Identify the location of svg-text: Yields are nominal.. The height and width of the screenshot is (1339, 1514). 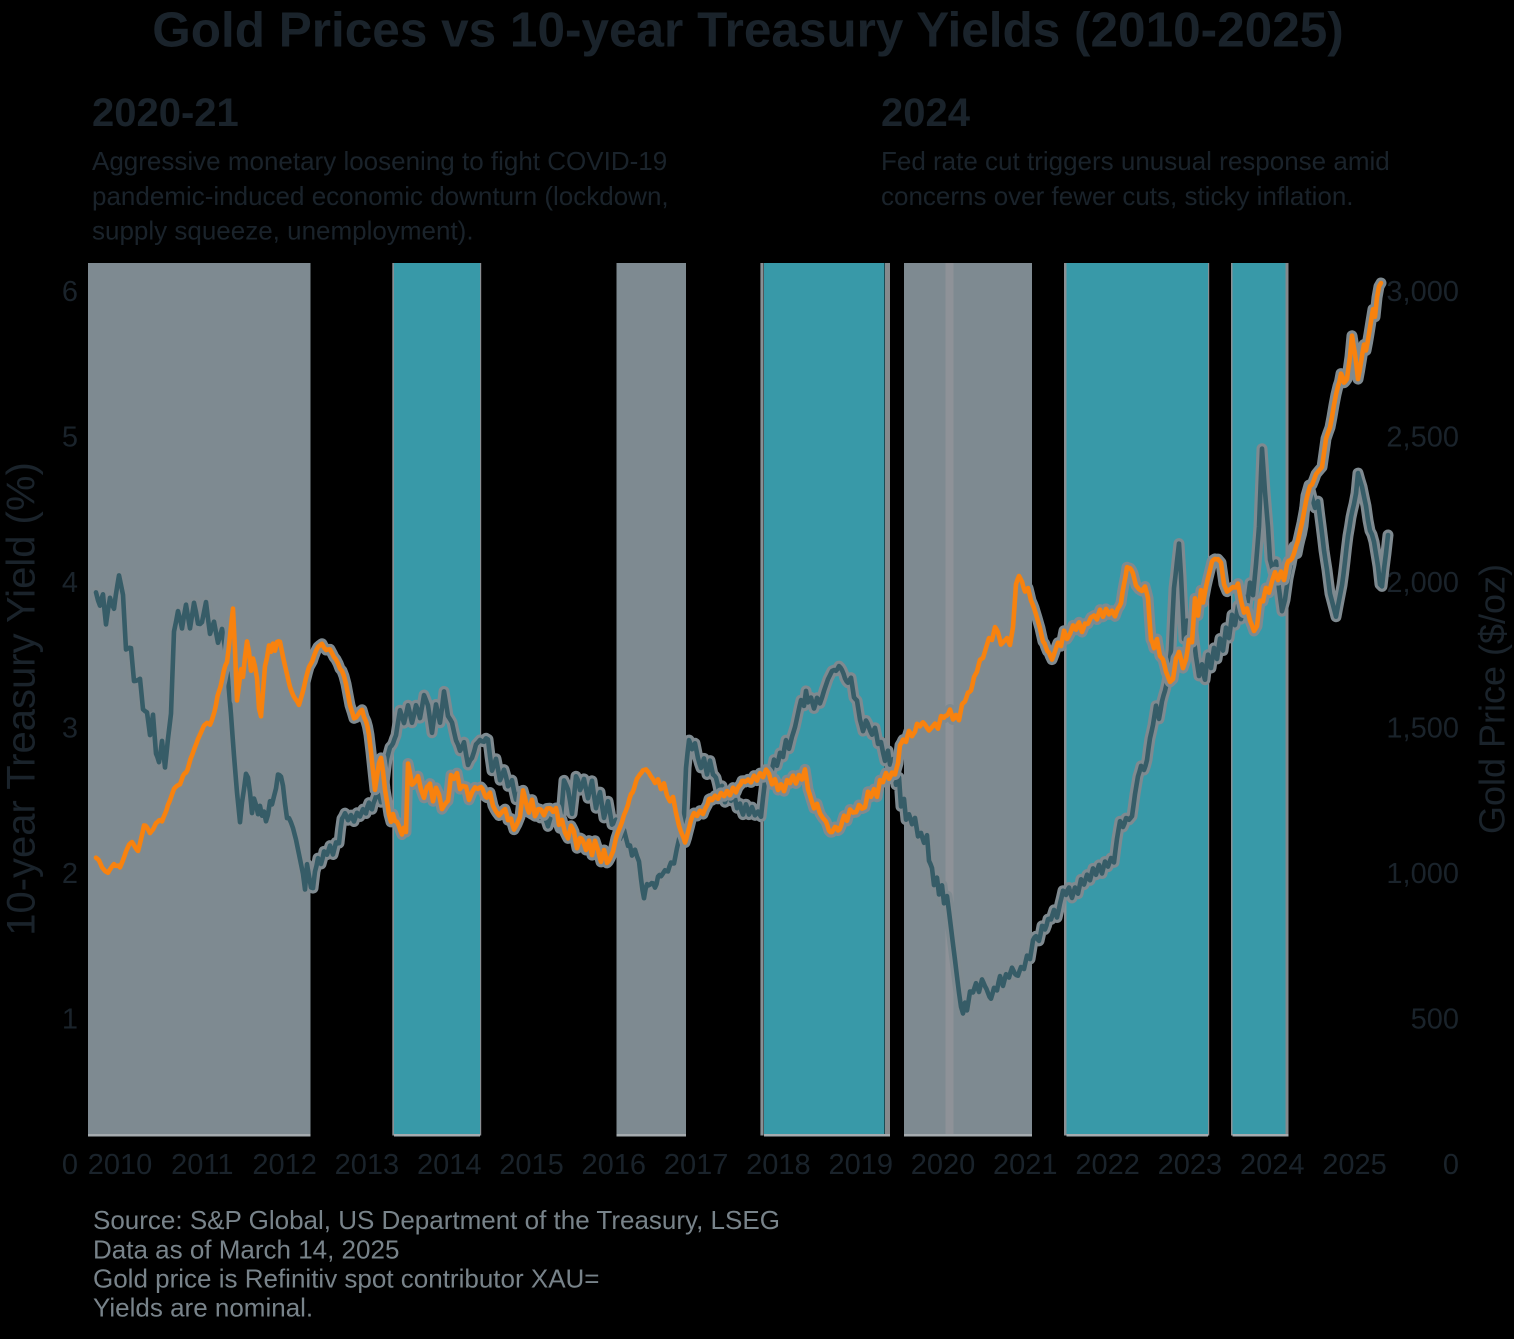
(203, 1308).